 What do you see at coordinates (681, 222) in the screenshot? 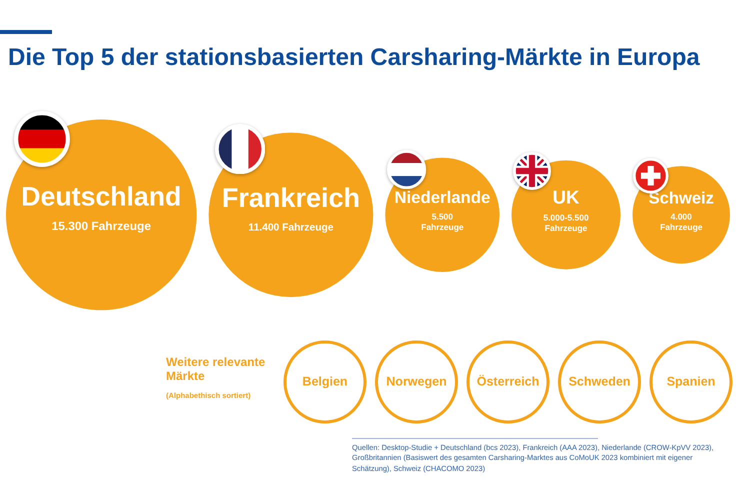
I see `data-label: 4.000 Fahrzeuge` at bounding box center [681, 222].